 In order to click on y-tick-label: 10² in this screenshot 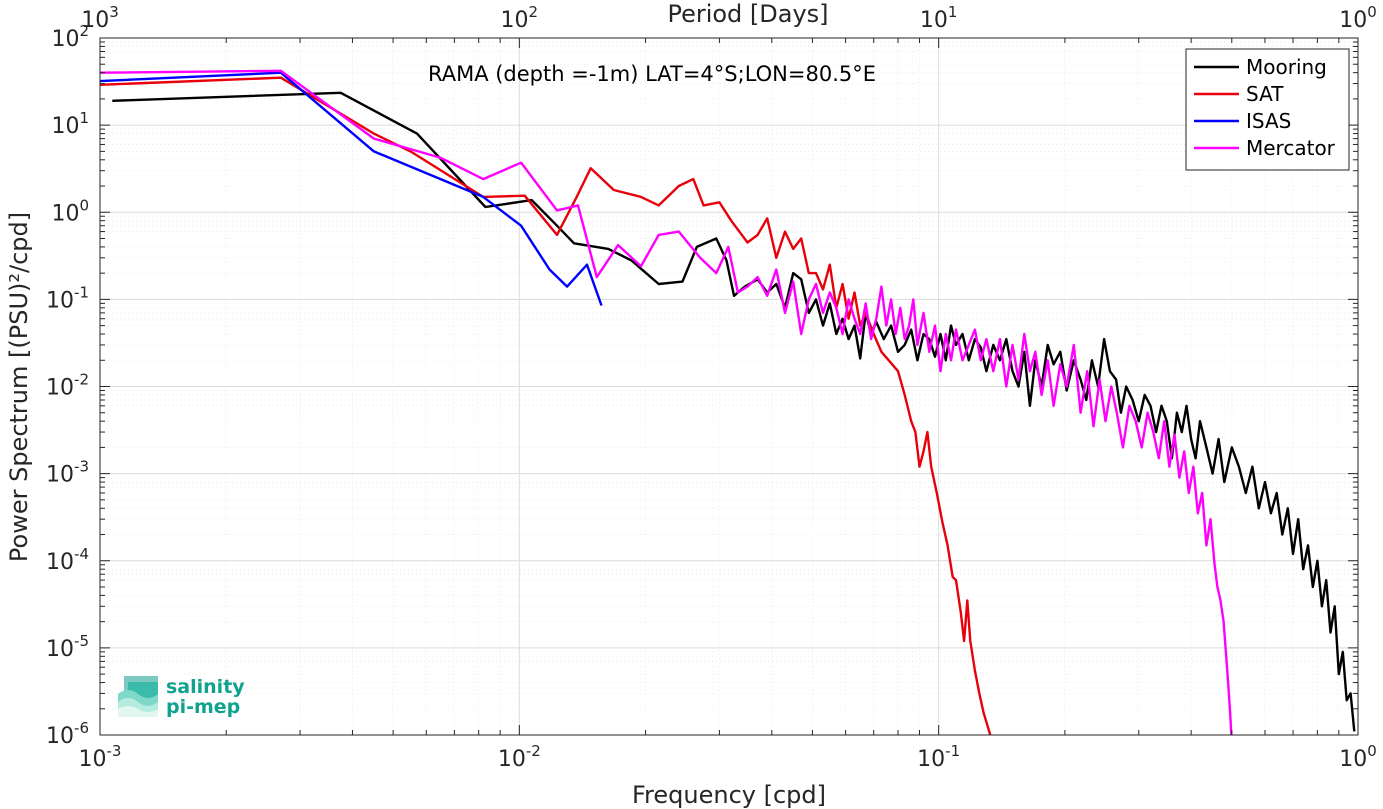, I will do `click(70, 37)`.